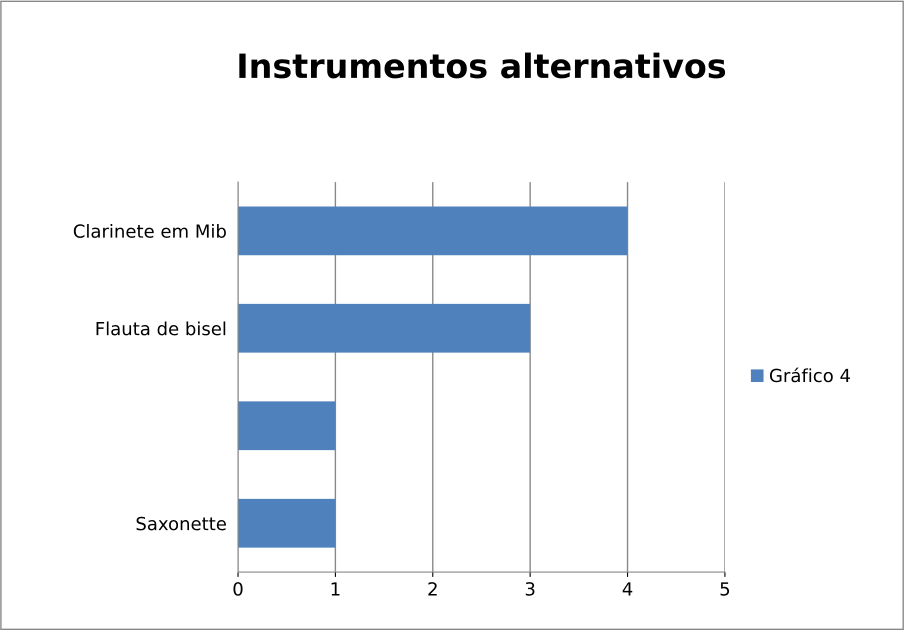 The width and height of the screenshot is (905, 630). What do you see at coordinates (627, 589) in the screenshot?
I see `x-tick-label: 4` at bounding box center [627, 589].